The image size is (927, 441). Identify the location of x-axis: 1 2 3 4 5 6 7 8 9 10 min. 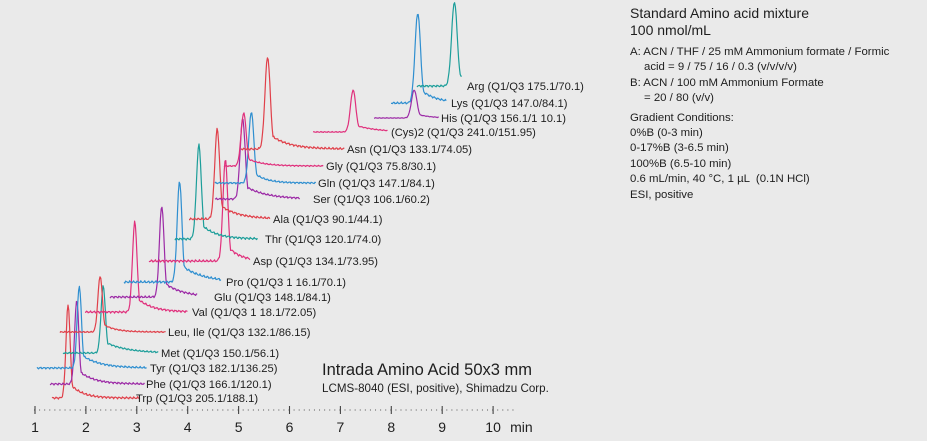
(282, 420).